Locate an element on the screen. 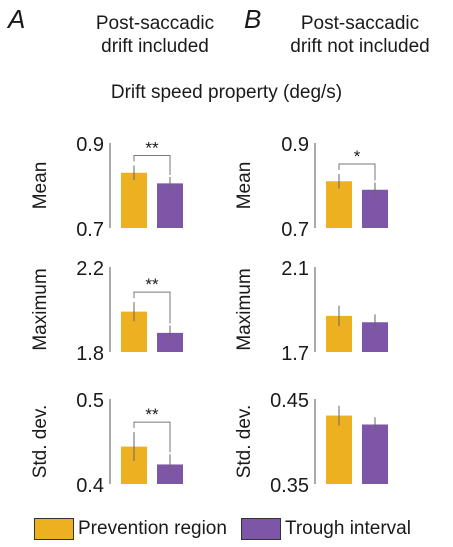  column-title-b: Post-saccadic drift not included is located at coordinates (359, 35).